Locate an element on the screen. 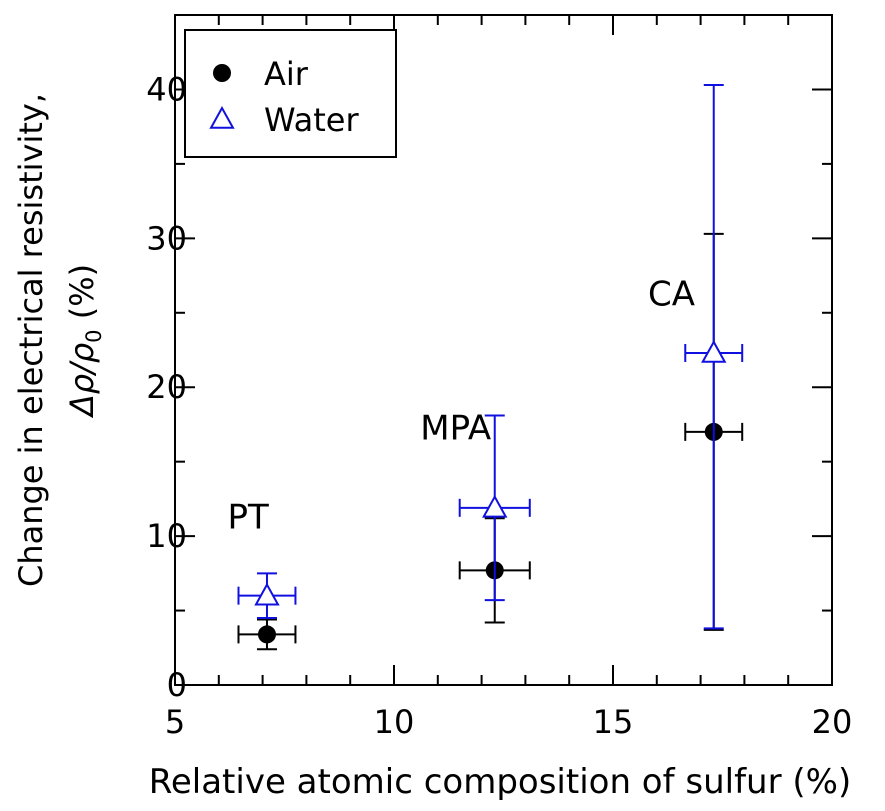  legend-label: Air is located at coordinates (286, 74).